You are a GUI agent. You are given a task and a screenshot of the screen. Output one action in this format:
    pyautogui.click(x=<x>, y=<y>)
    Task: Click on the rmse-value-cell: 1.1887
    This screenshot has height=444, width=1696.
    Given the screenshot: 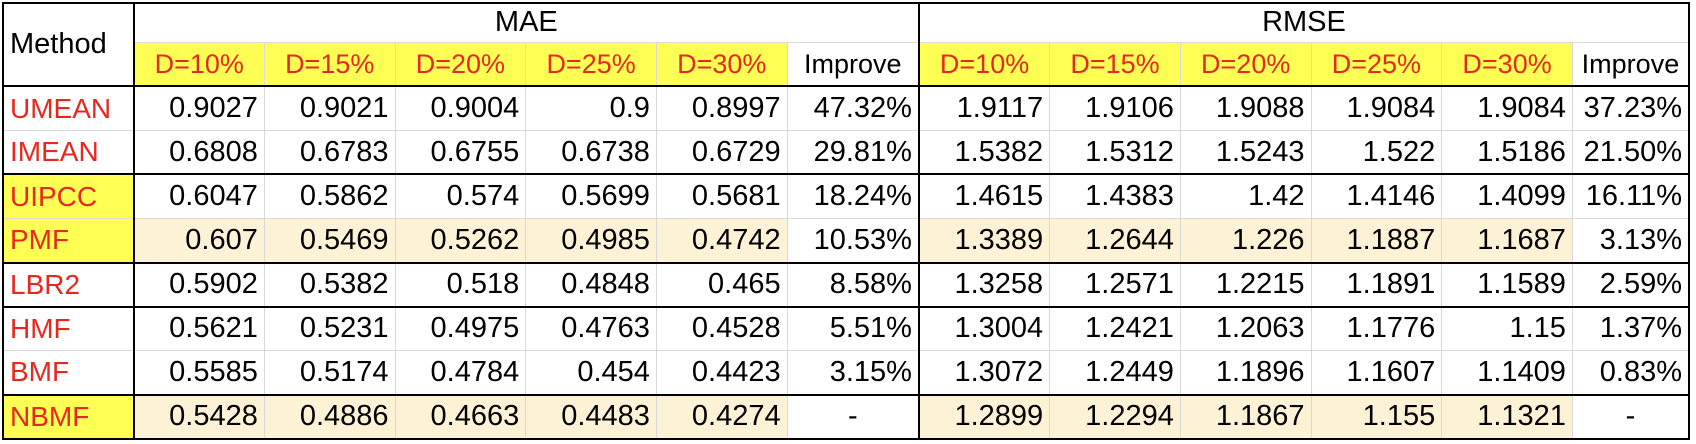 What is the action you would take?
    pyautogui.click(x=1376, y=240)
    